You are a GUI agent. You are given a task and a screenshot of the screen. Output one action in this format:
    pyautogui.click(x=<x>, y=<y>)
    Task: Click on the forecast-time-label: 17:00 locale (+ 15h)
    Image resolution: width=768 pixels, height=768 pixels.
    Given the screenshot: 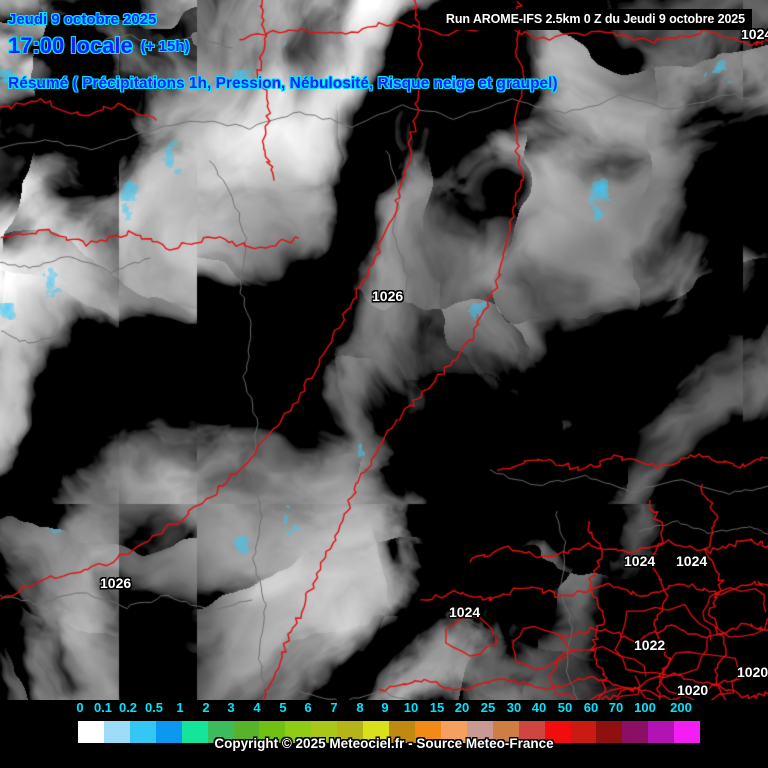 What is the action you would take?
    pyautogui.click(x=99, y=46)
    